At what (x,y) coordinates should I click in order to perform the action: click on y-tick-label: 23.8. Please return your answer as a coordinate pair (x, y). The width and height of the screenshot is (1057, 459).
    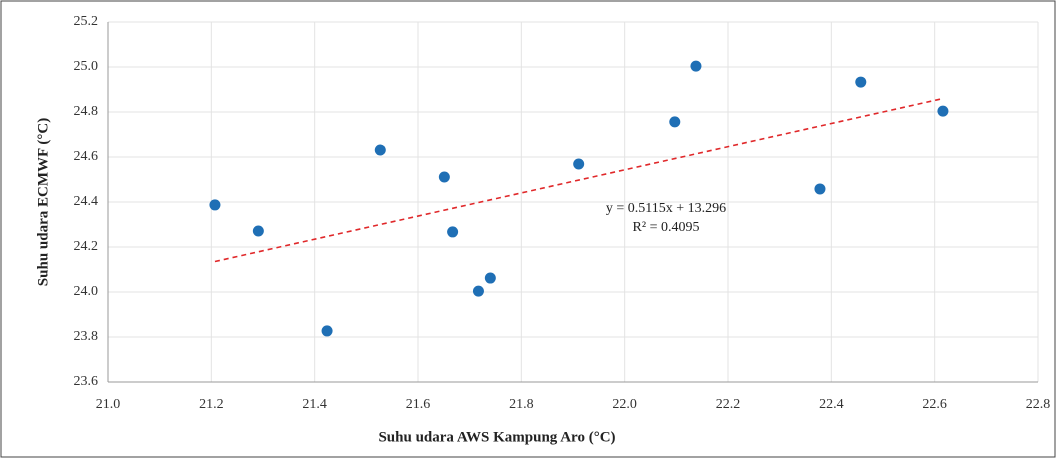
    Looking at the image, I should click on (86, 336).